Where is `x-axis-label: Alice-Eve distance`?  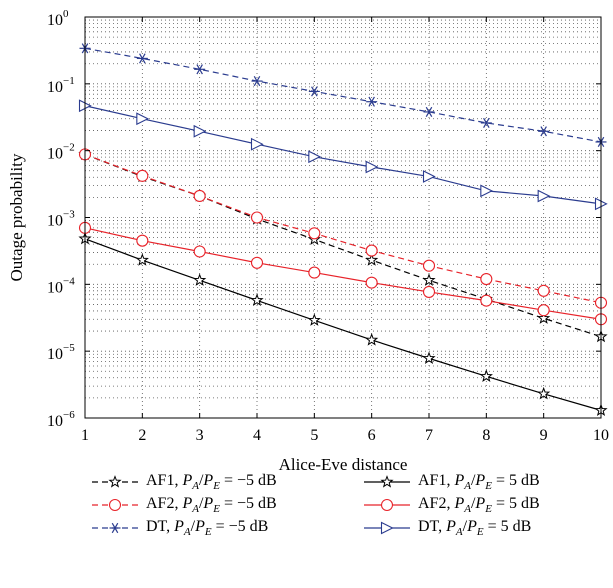 x-axis-label: Alice-Eve distance is located at coordinates (343, 464).